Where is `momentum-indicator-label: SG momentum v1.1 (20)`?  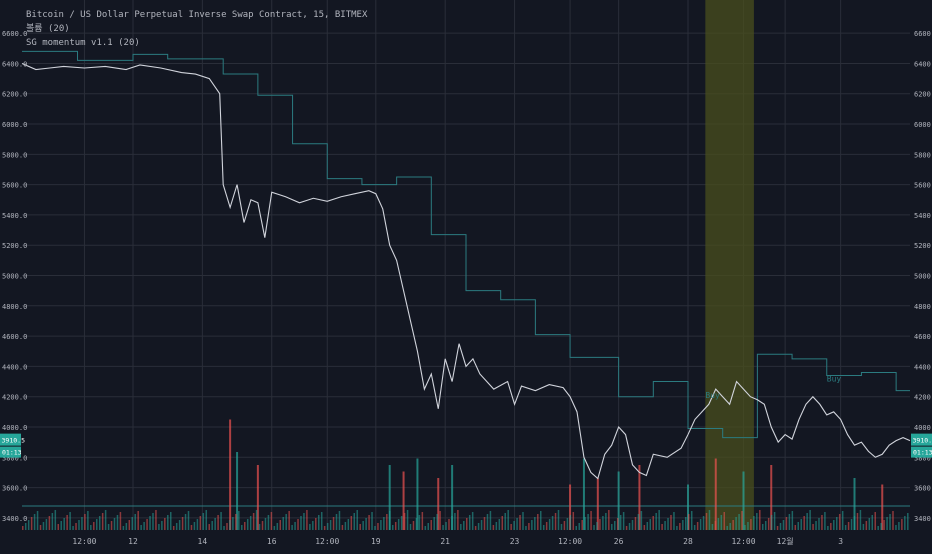
momentum-indicator-label: SG momentum v1.1 (20) is located at coordinates (196, 43).